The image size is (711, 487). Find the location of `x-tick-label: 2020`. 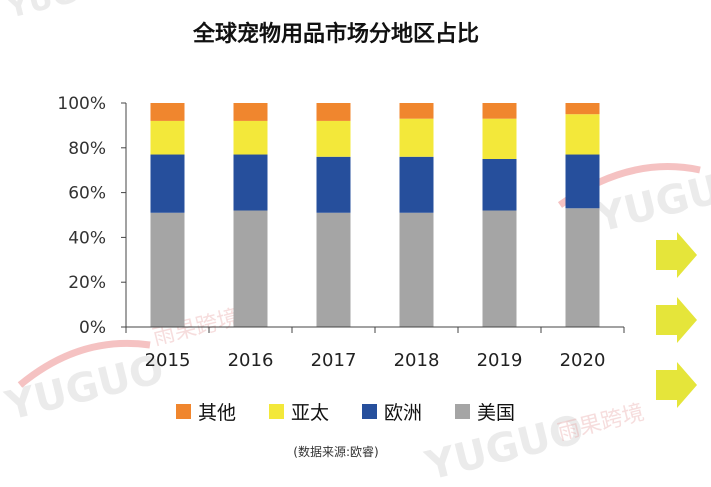

x-tick-label: 2020 is located at coordinates (583, 360).